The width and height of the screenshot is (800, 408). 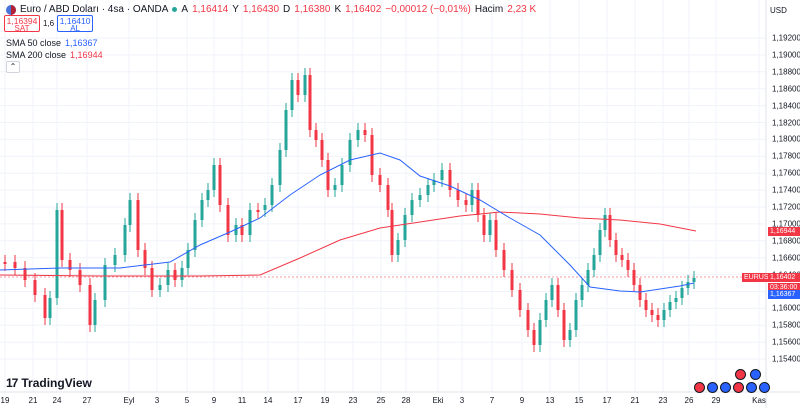 What do you see at coordinates (786, 207) in the screenshot?
I see `price-tick: 1,17200` at bounding box center [786, 207].